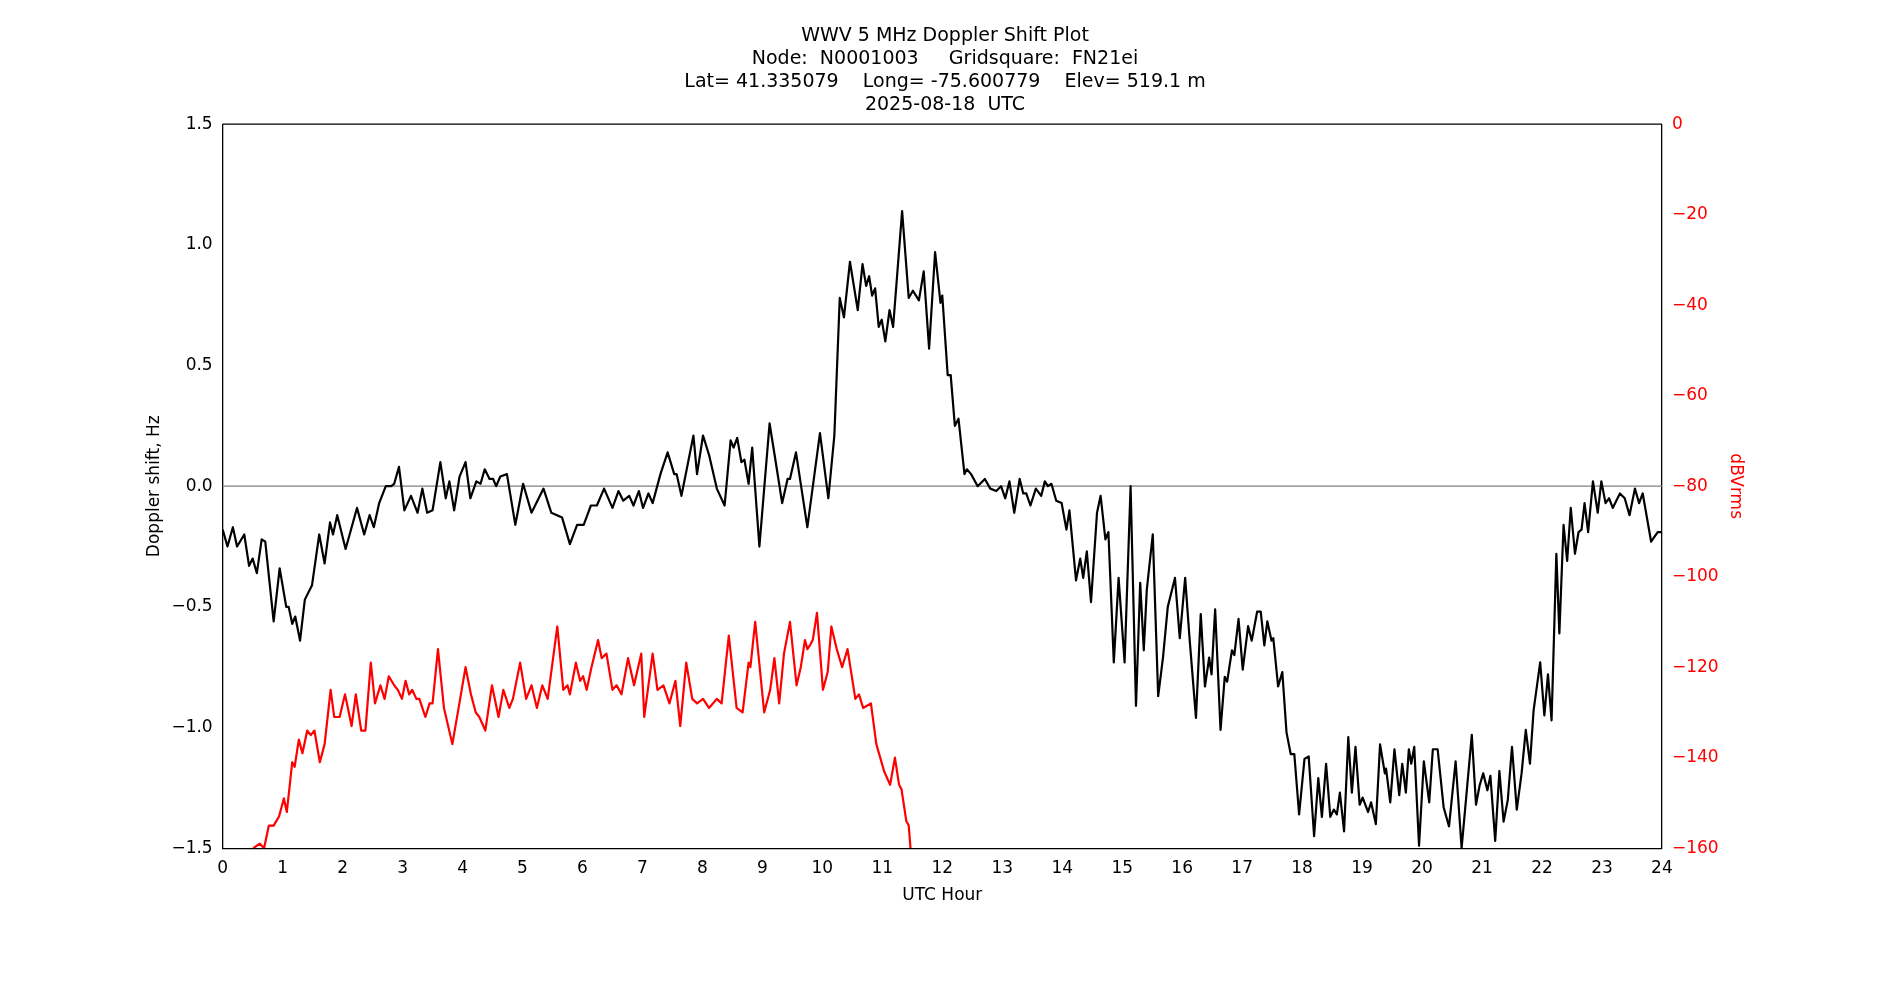 This screenshot has height=1000, width=1900. I want to click on x-tick-label: 19, so click(1362, 866).